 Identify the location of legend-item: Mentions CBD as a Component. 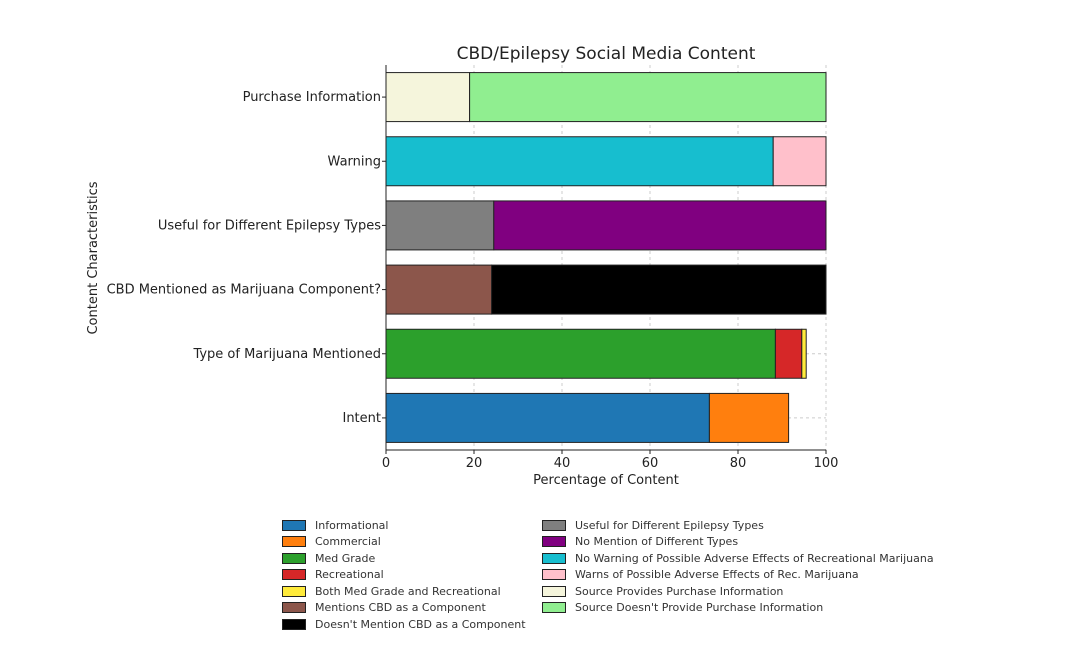
(404, 608).